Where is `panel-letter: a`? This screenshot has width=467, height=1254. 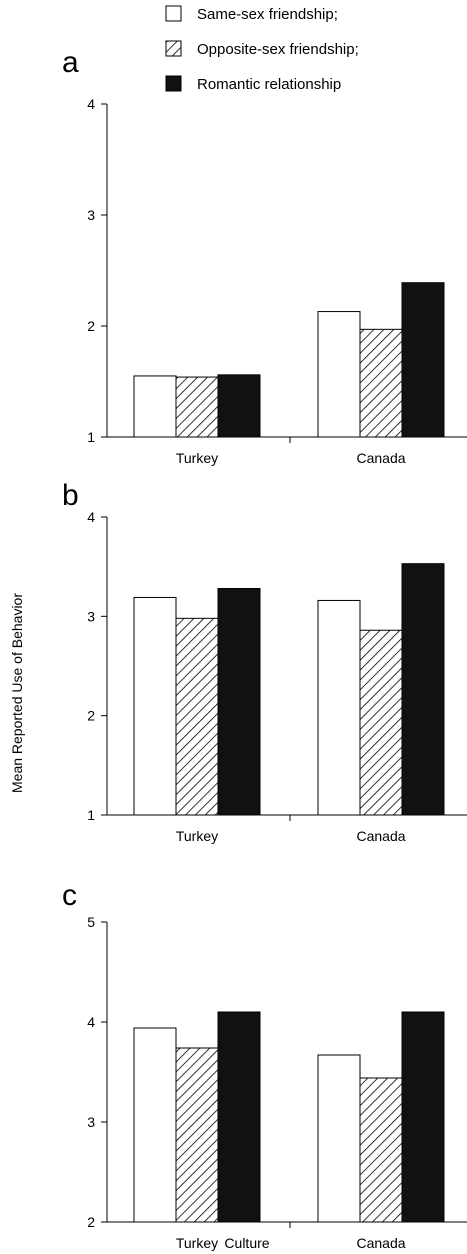
panel-letter: a is located at coordinates (70, 62).